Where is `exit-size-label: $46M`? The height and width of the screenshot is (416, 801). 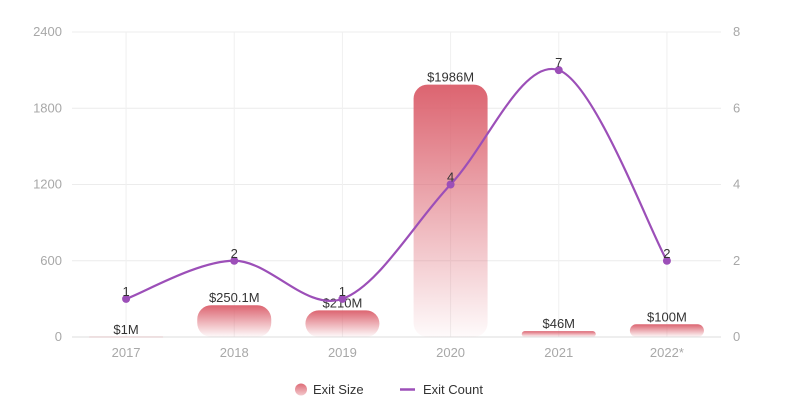 exit-size-label: $46M is located at coordinates (558, 323).